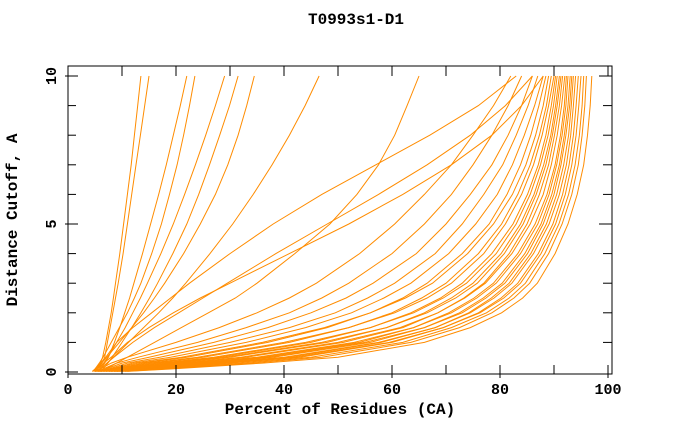 The height and width of the screenshot is (440, 680). I want to click on chart-title: T0993s1-D1, so click(356, 20).